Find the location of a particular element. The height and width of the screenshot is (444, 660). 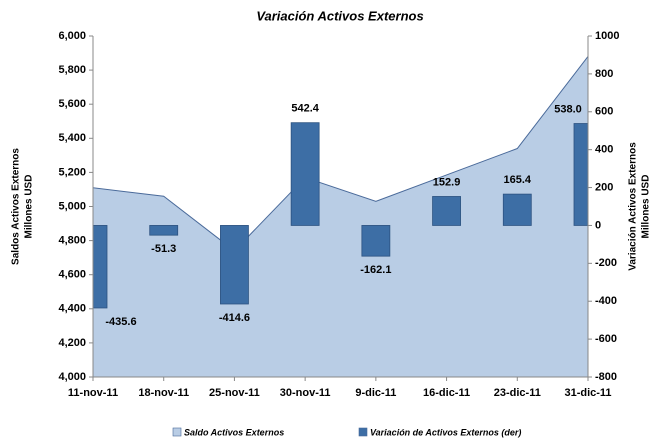

data-label: -51.3 is located at coordinates (163, 249).